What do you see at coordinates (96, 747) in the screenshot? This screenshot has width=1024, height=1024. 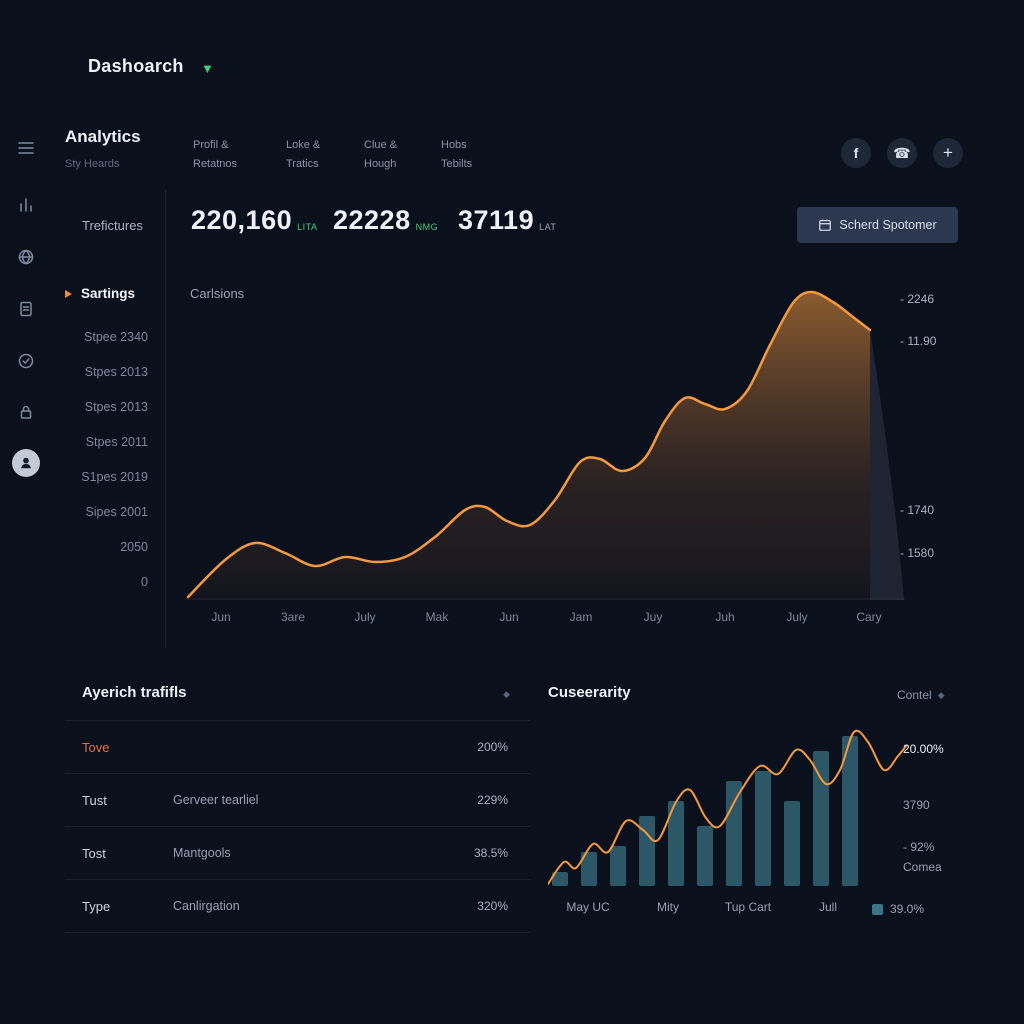 I see `row-name: Tove` at bounding box center [96, 747].